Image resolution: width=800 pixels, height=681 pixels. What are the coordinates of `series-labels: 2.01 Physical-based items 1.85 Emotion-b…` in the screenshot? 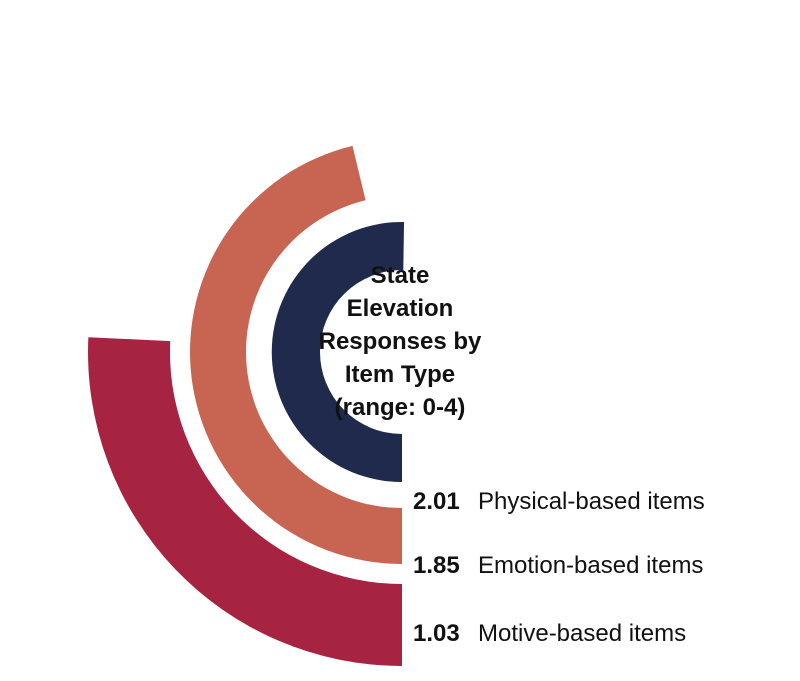 It's located at (559, 567).